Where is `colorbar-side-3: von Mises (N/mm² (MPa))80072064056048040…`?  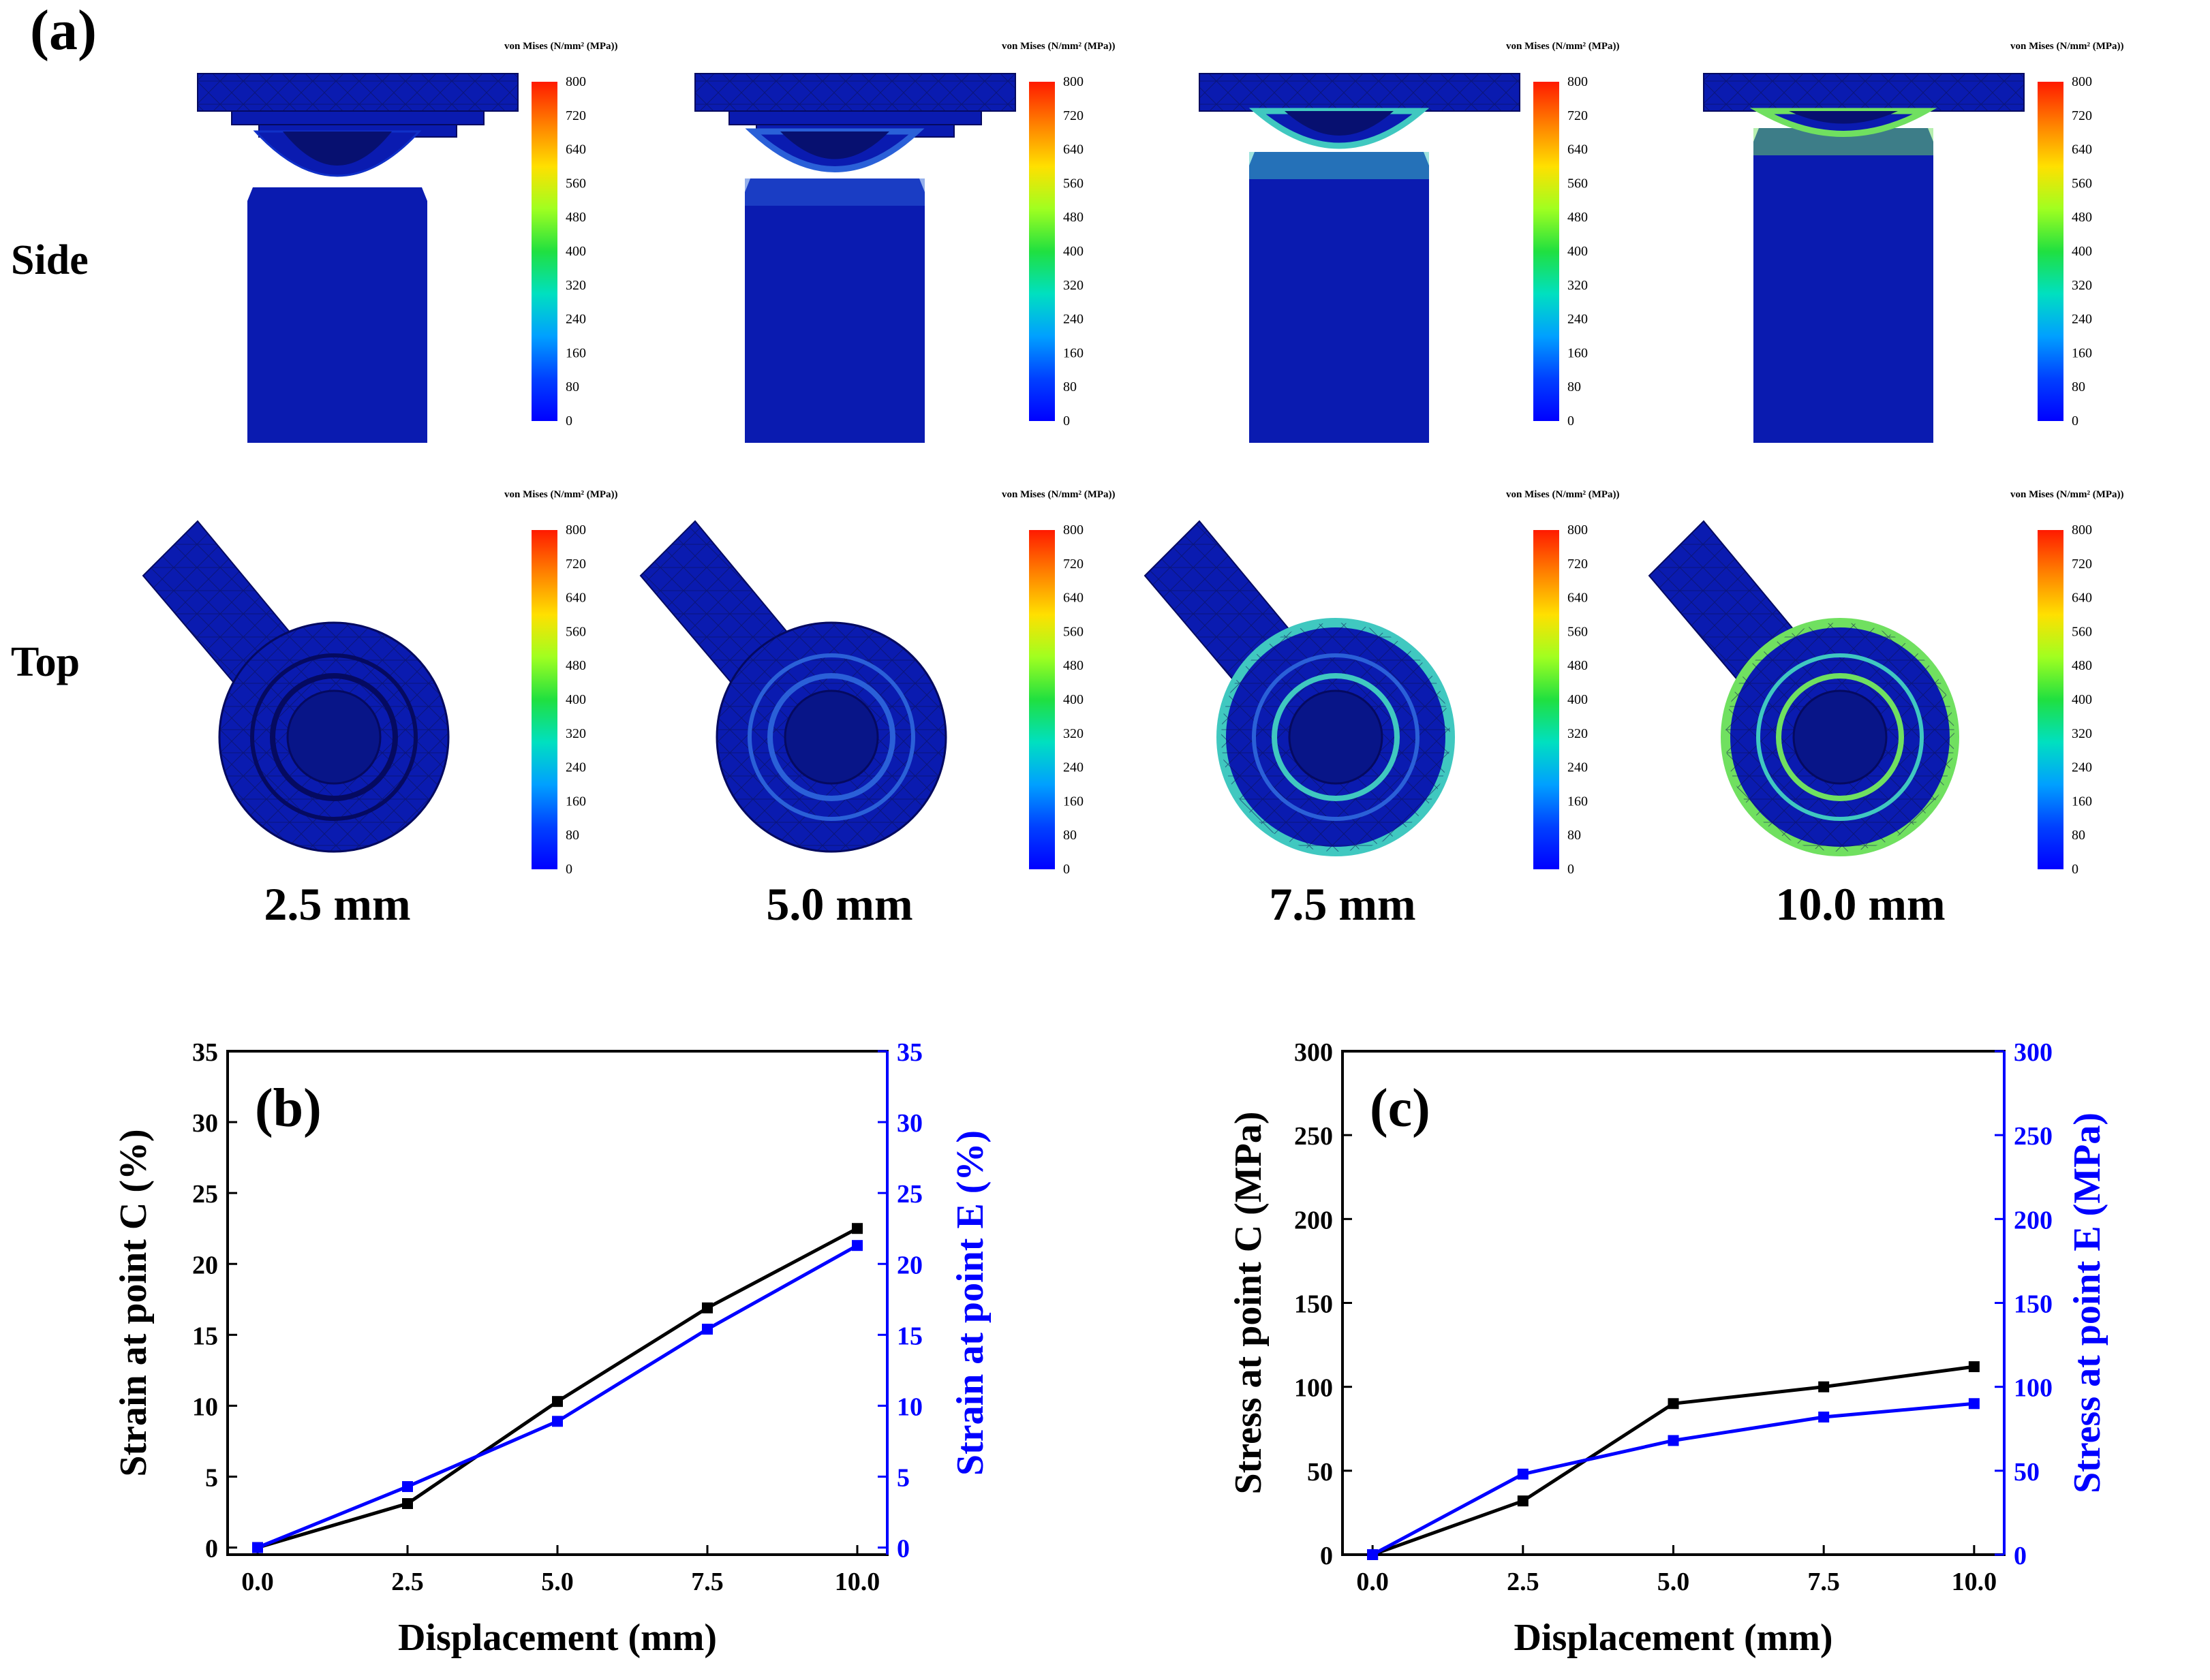
colorbar-side-3: von Mises (N/mm² (MPa))80072064056048040… is located at coordinates (1563, 235).